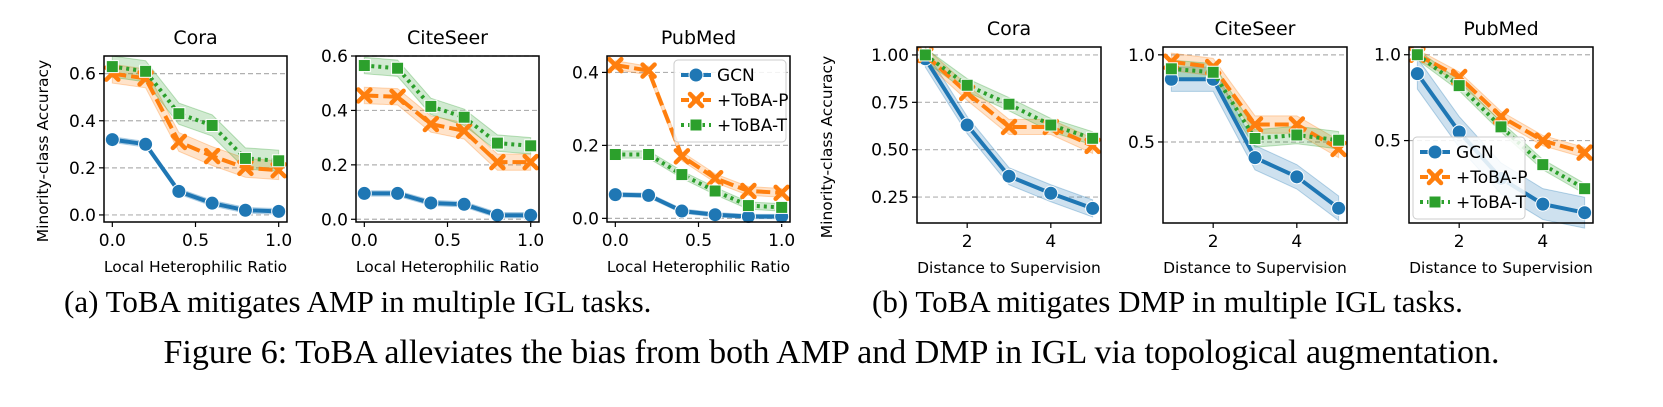 Image resolution: width=1663 pixels, height=407 pixels. I want to click on y-tick-label: 0.0, so click(82, 216).